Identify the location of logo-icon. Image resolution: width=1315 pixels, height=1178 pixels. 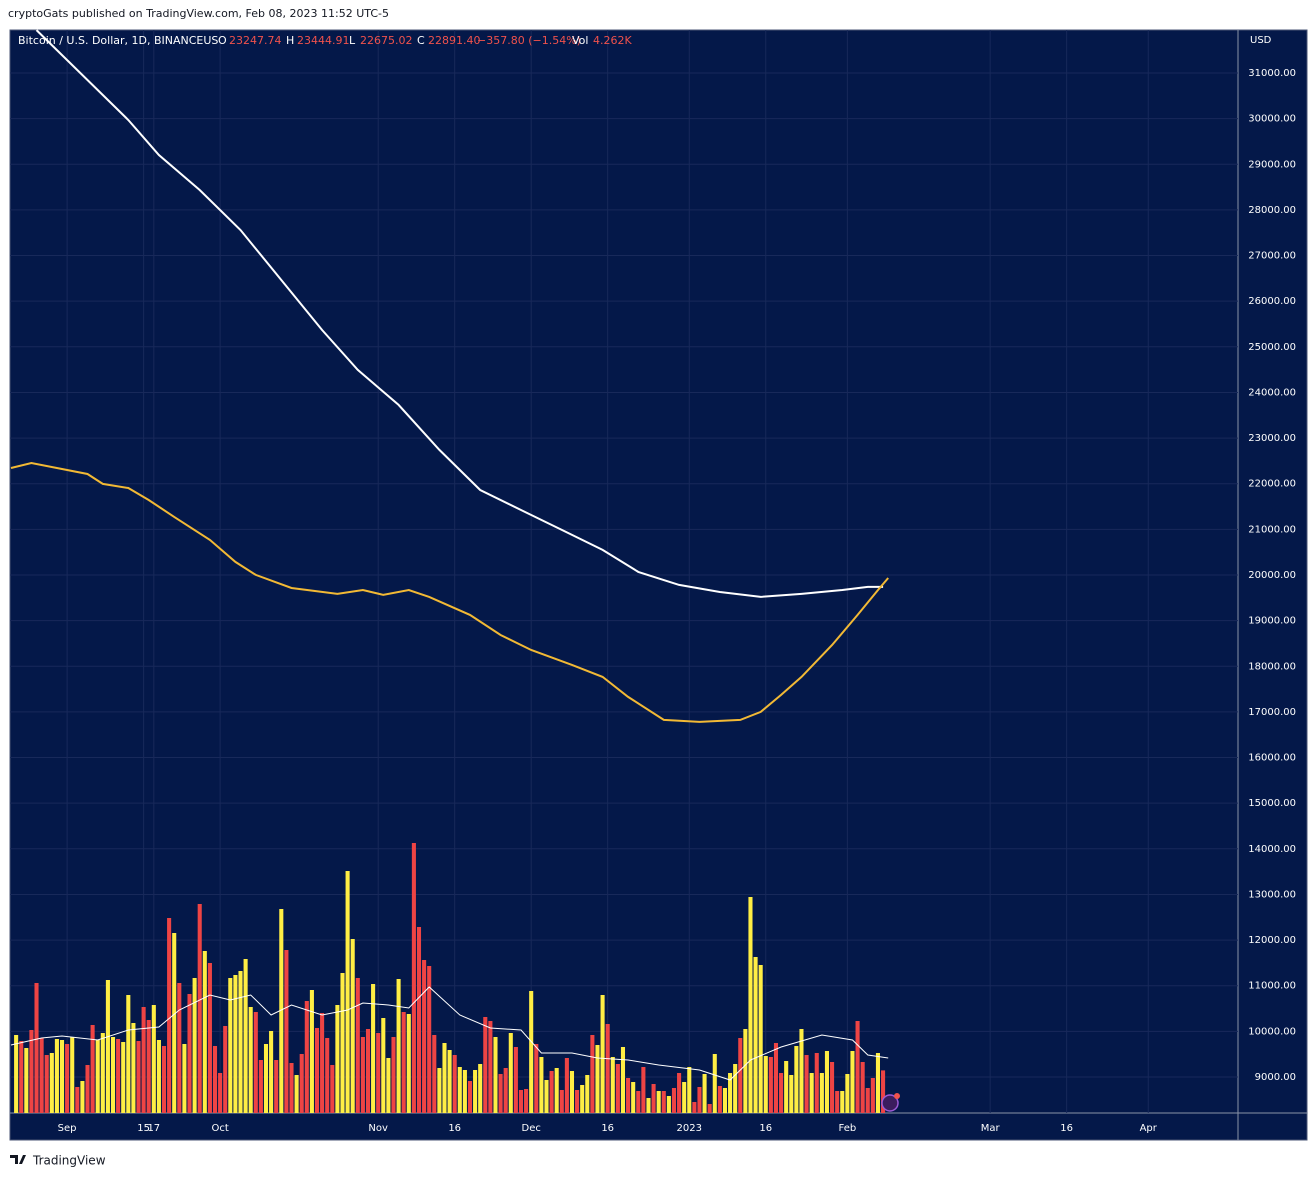
(18, 1159).